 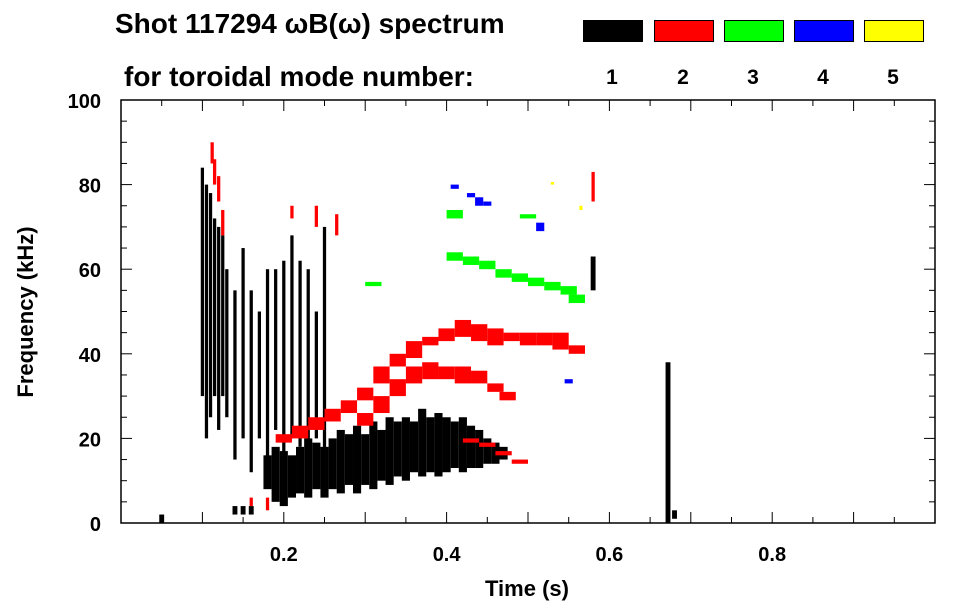 What do you see at coordinates (95, 525) in the screenshot?
I see `y-tick-label: 0` at bounding box center [95, 525].